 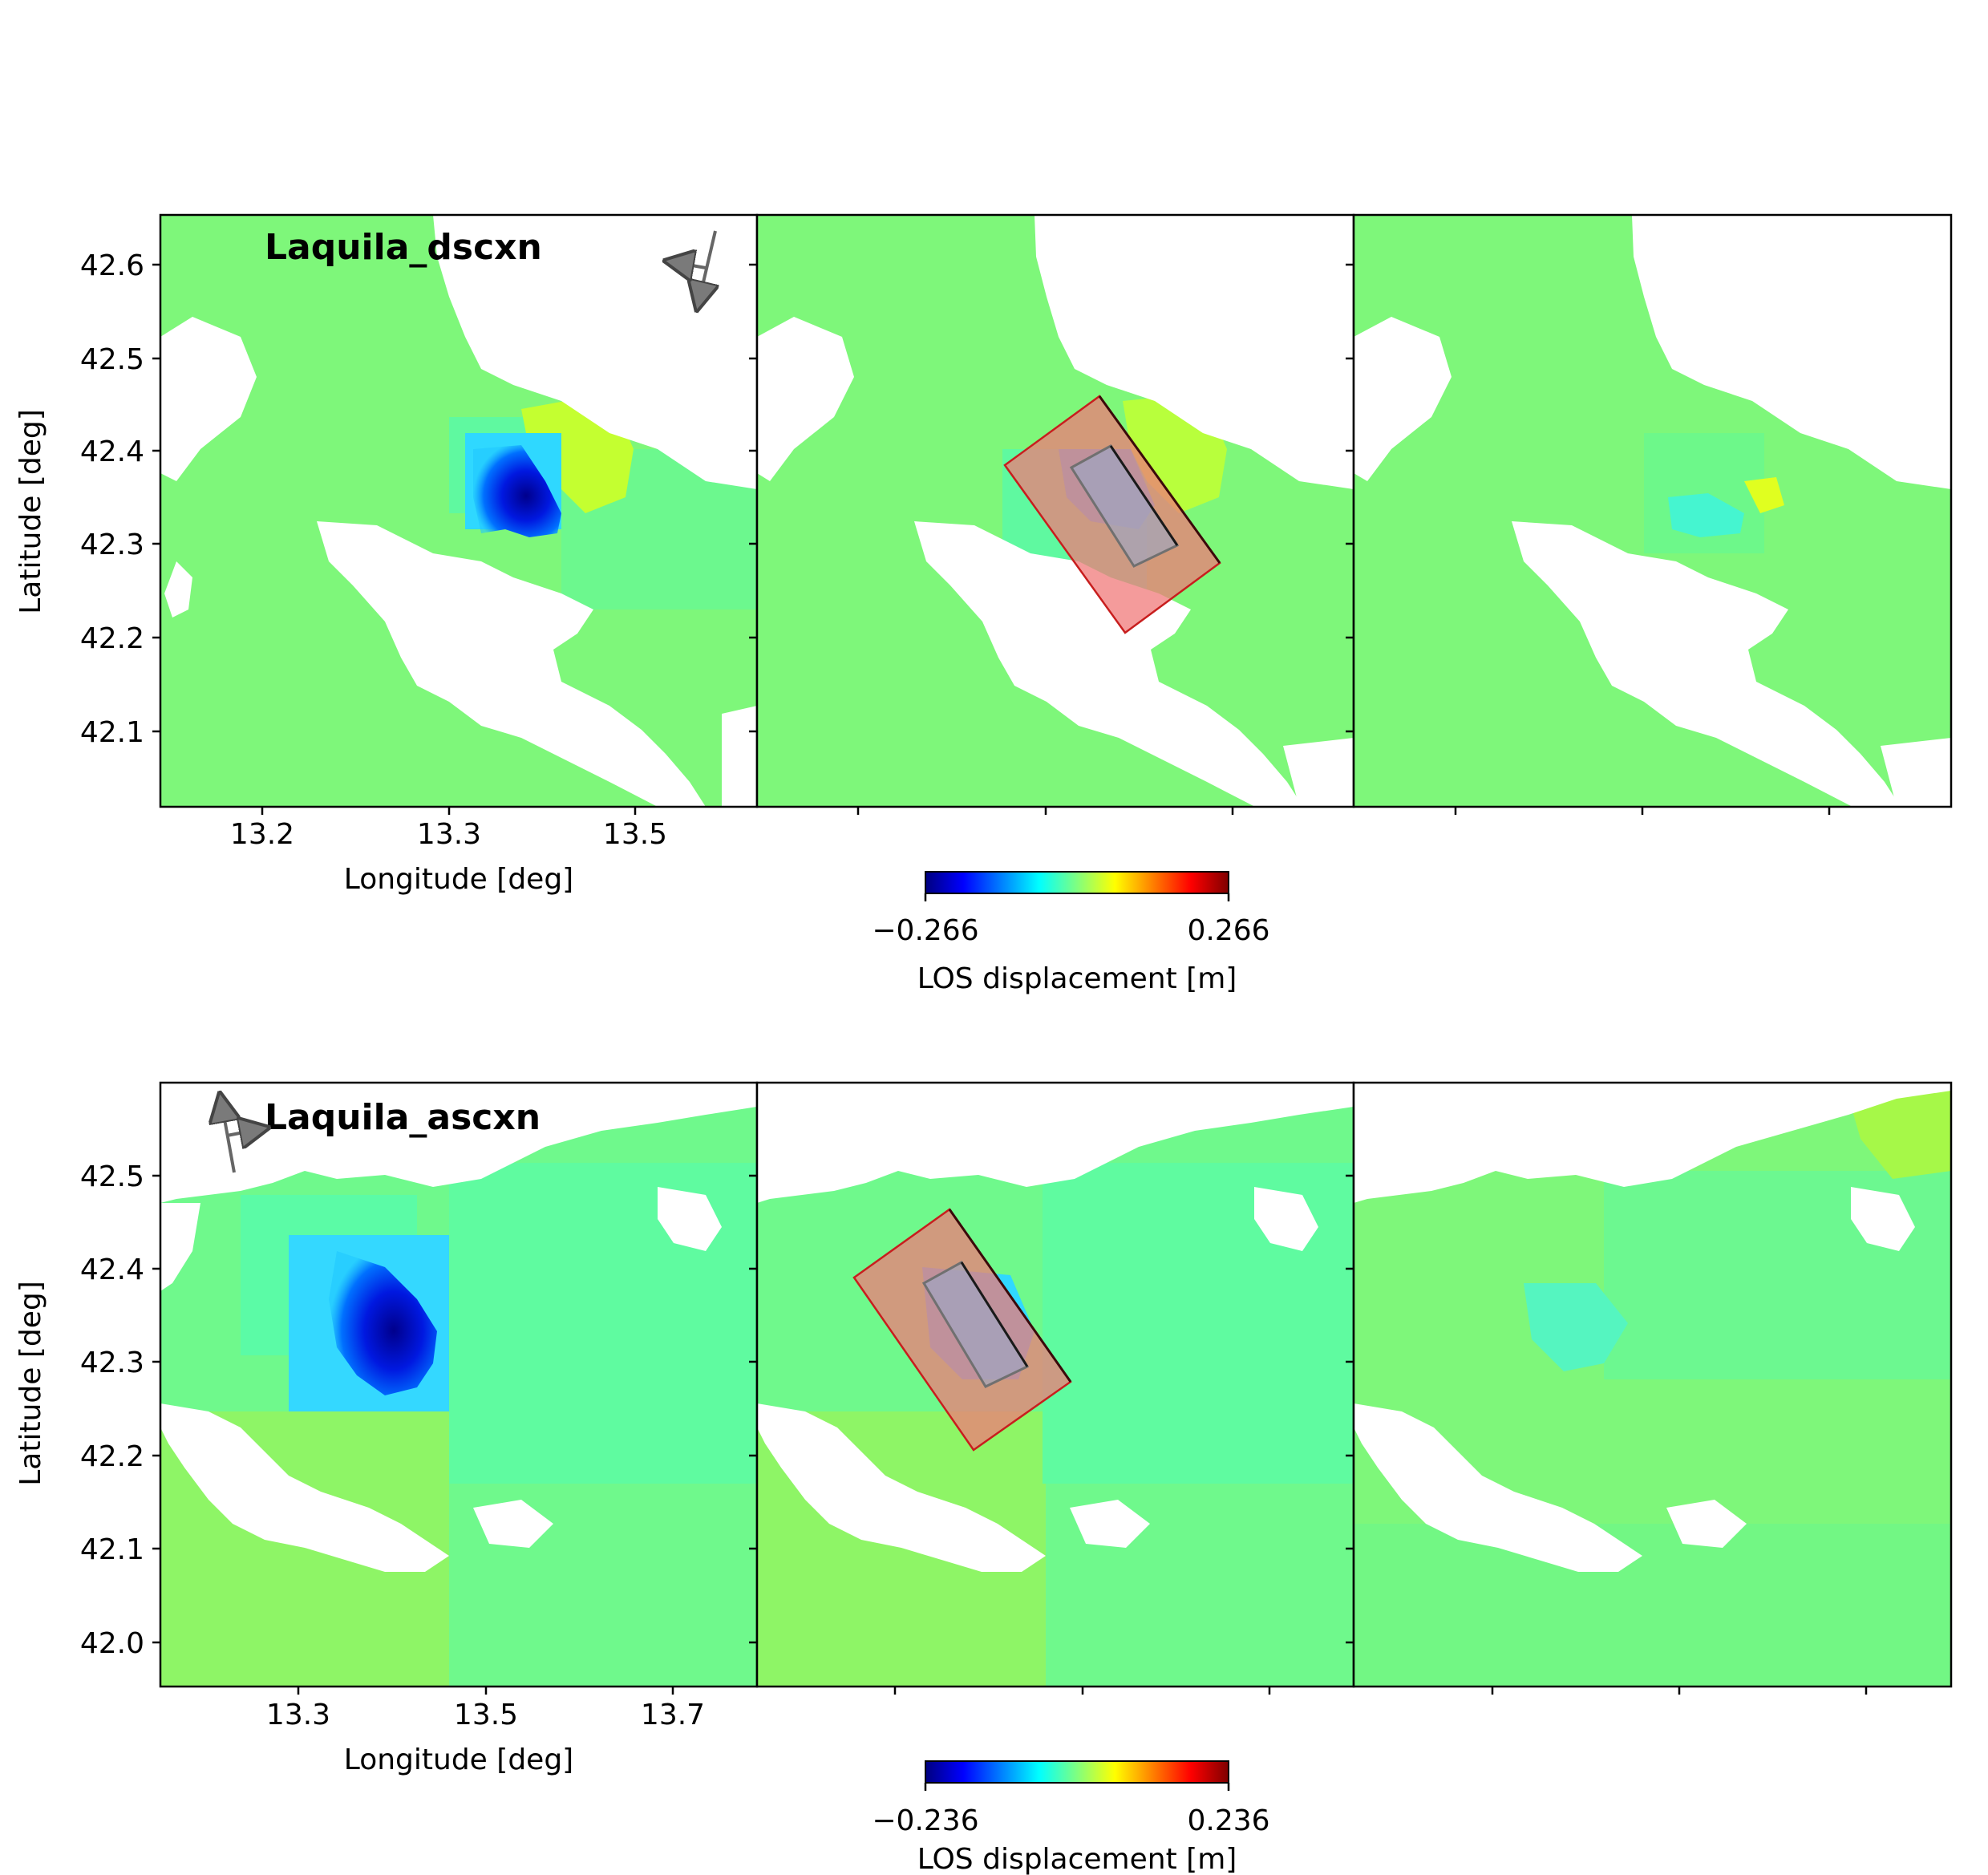 What do you see at coordinates (1055, 1385) in the screenshot?
I see `panel-ascxn-model` at bounding box center [1055, 1385].